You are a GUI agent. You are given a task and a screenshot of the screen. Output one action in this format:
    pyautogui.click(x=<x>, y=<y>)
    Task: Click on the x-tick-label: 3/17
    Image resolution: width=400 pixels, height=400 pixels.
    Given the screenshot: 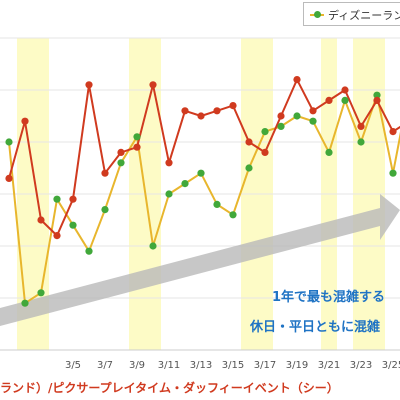 What is the action you would take?
    pyautogui.click(x=265, y=365)
    